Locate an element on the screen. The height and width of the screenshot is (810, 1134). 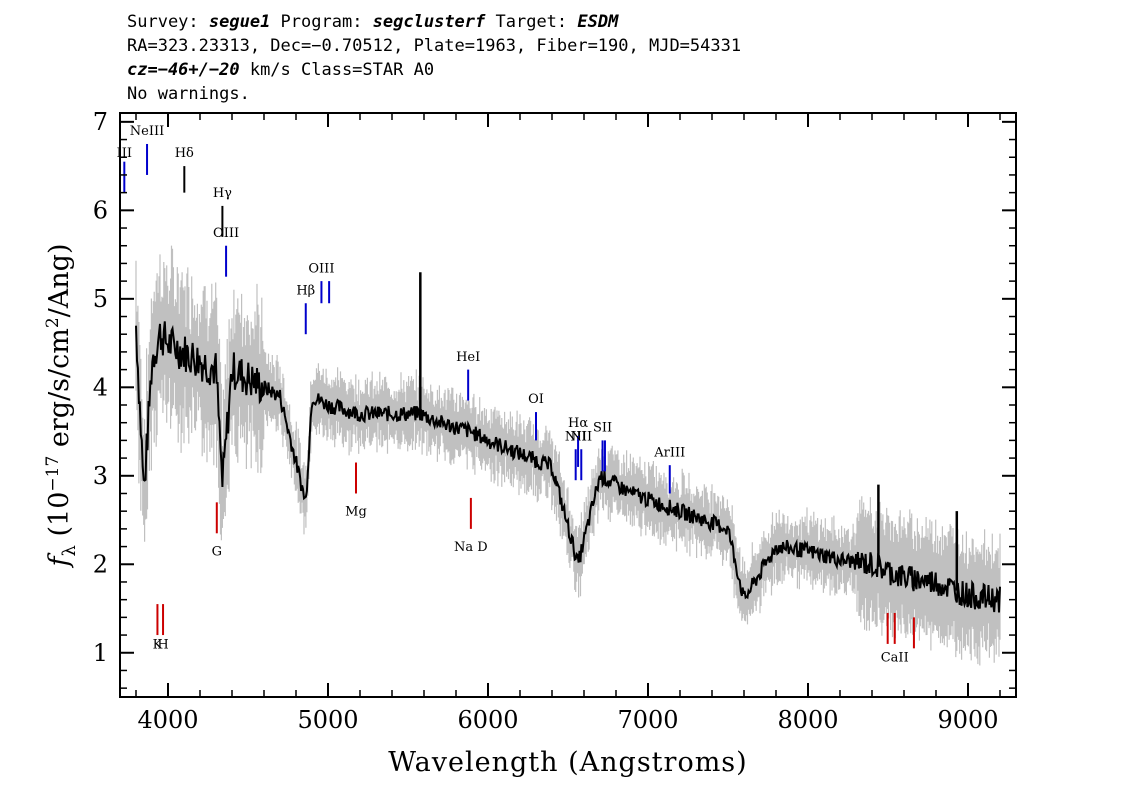
y-axis-label-part: 2 is located at coordinates (53, 322).